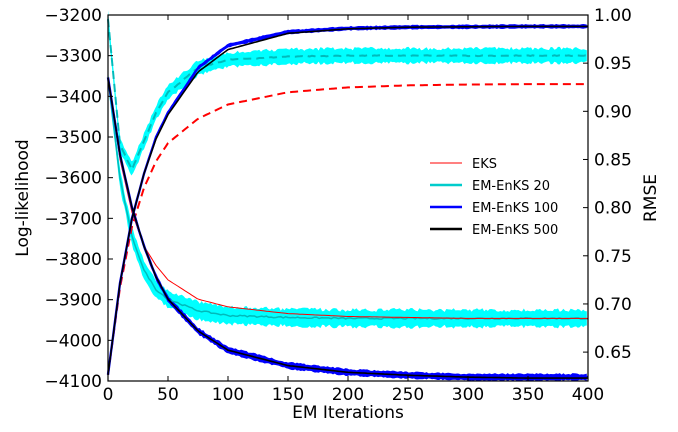  I want to click on y-left-tick-label: −4100, so click(73, 382).